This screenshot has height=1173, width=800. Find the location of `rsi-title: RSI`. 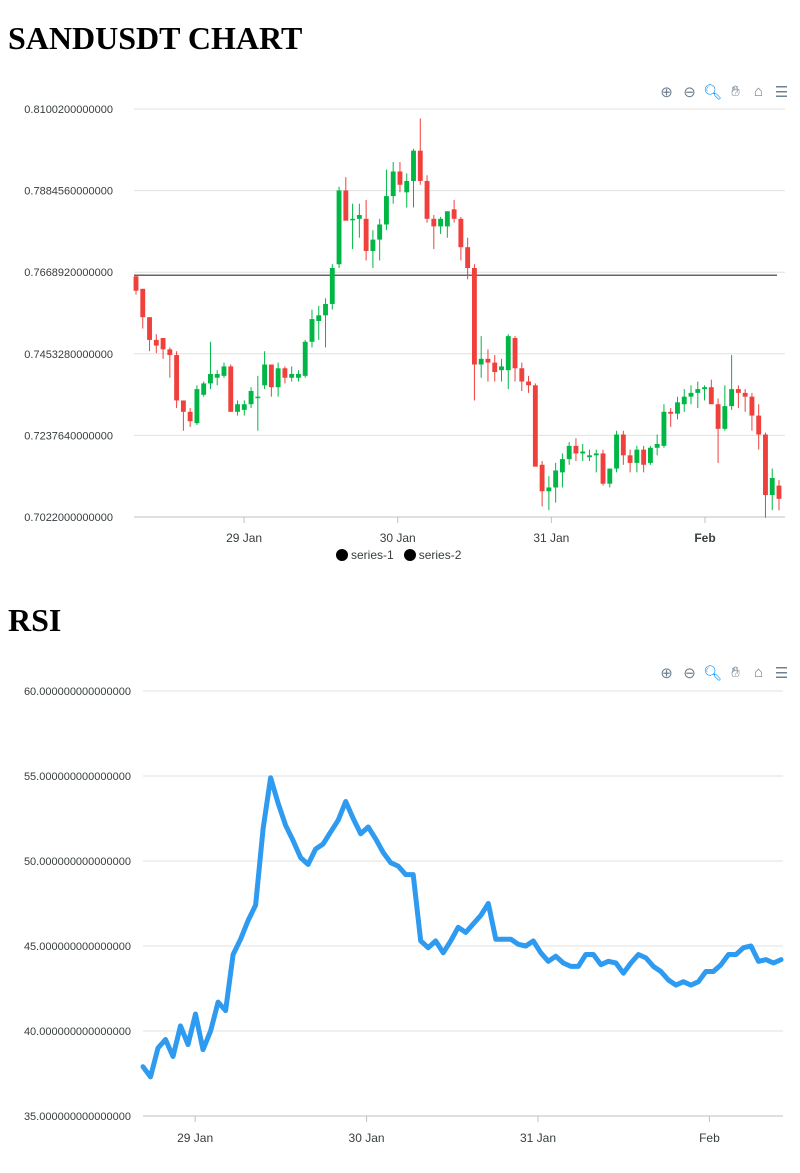

rsi-title: RSI is located at coordinates (35, 620).